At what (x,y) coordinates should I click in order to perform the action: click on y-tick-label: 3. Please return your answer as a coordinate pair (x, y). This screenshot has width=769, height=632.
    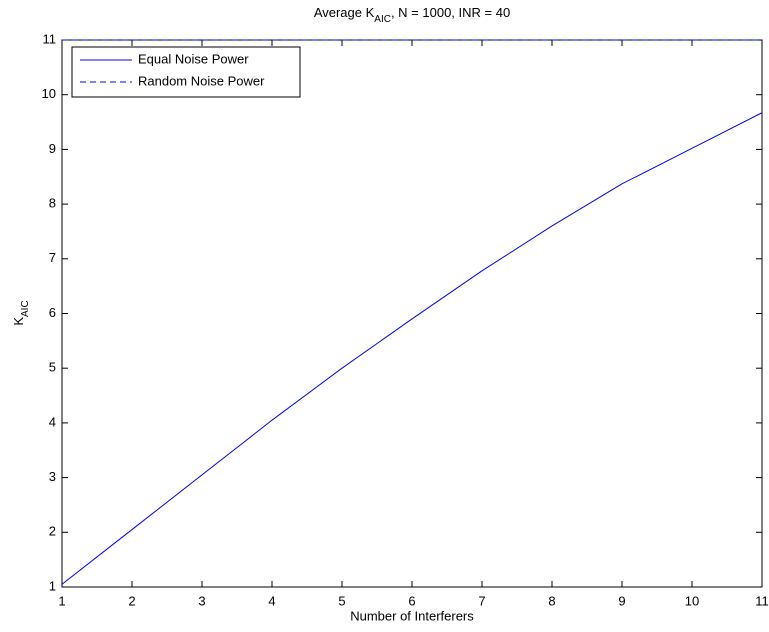
    Looking at the image, I should click on (52, 476).